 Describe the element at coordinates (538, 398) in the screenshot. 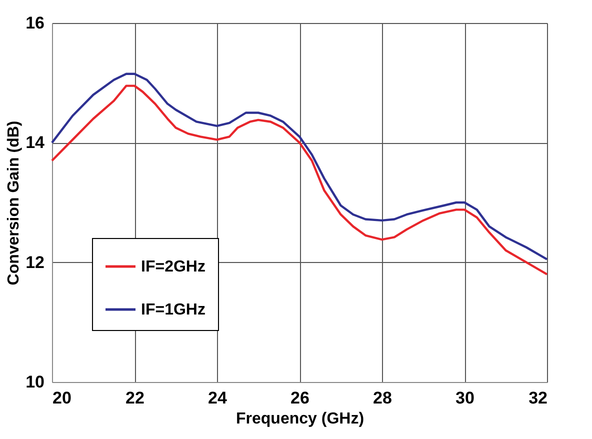

I see `x-tick-label: 32` at that location.